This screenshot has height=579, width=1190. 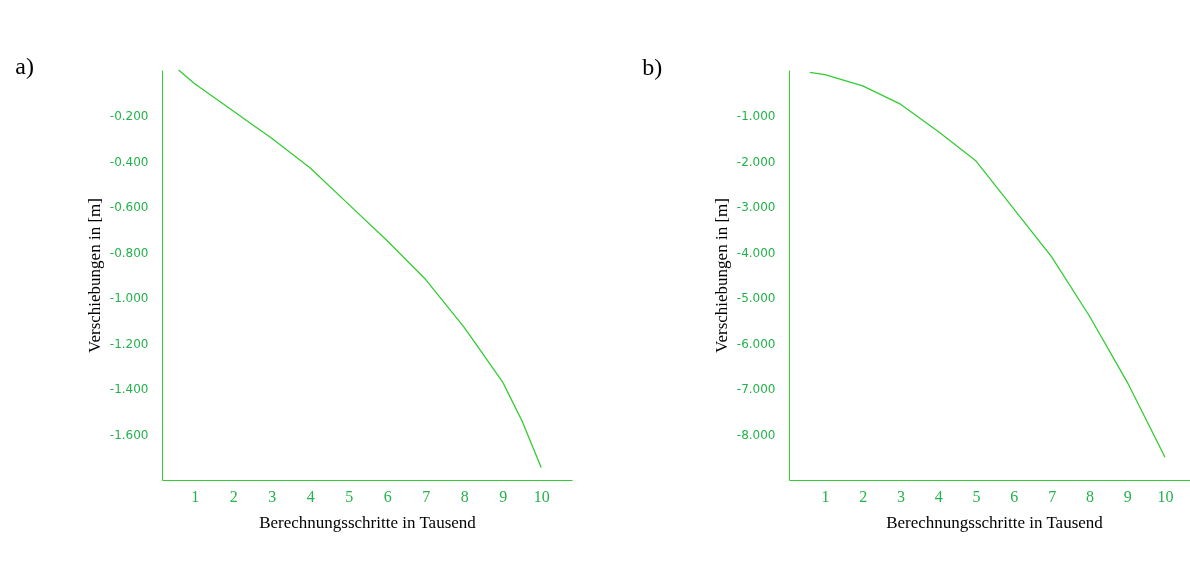 I want to click on y-tick-label: -1.200, so click(x=129, y=343).